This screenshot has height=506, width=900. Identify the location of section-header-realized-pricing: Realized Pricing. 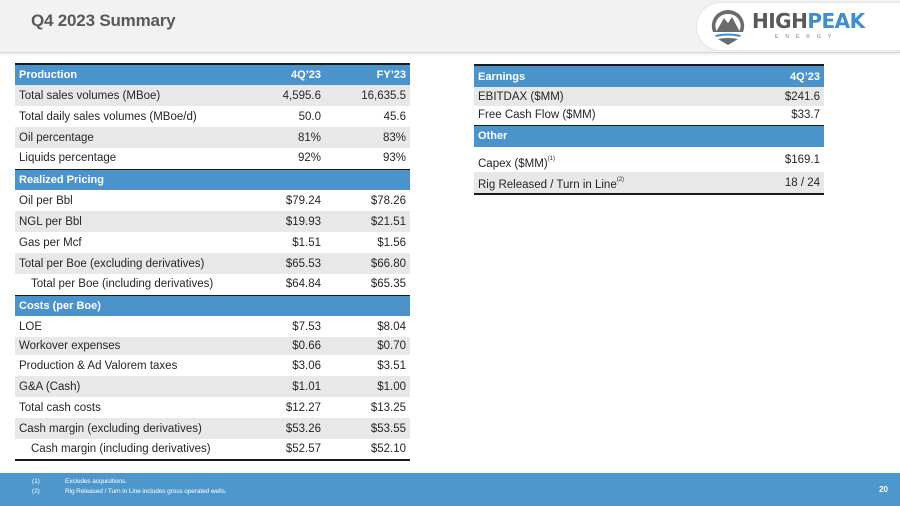
(212, 179).